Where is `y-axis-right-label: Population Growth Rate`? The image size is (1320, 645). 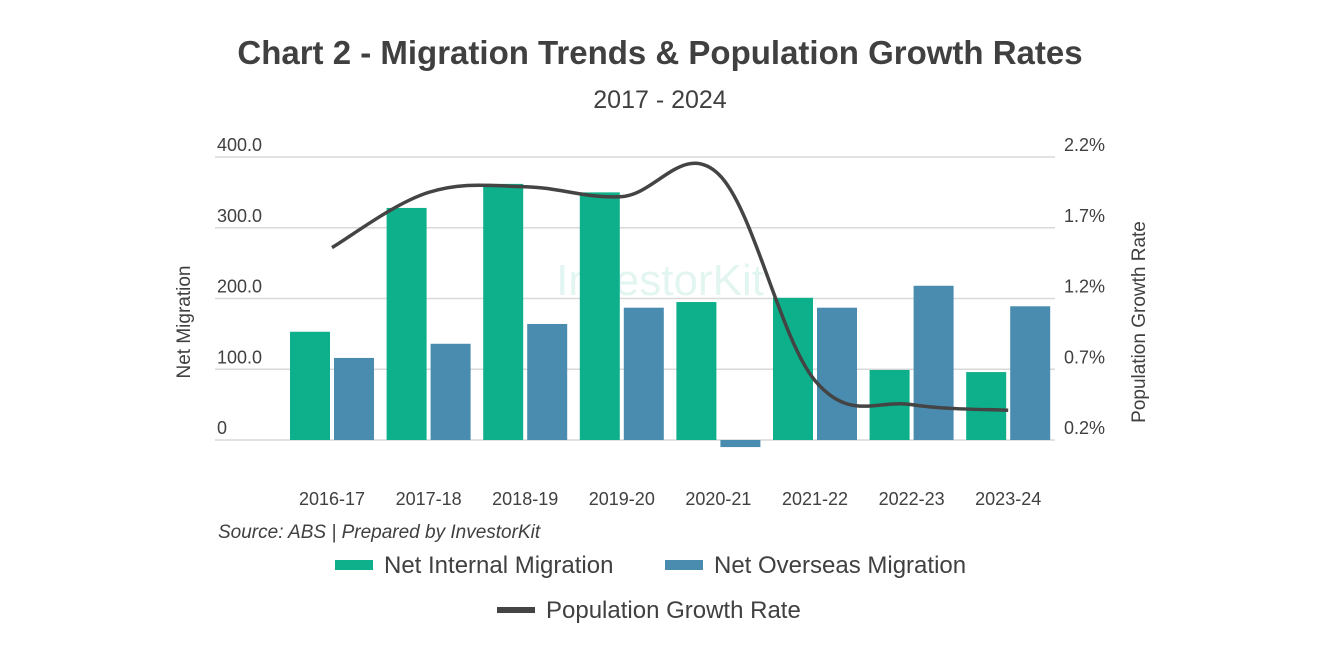
y-axis-right-label: Population Growth Rate is located at coordinates (1139, 322).